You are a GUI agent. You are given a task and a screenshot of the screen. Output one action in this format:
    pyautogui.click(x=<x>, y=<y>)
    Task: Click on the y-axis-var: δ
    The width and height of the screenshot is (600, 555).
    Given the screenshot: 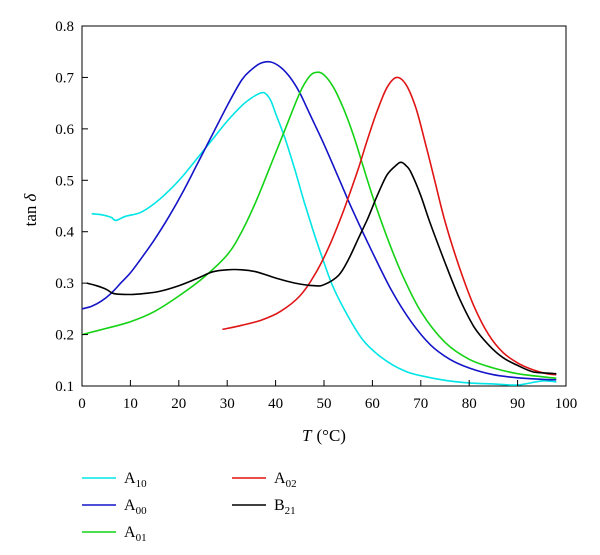 What is the action you would take?
    pyautogui.click(x=30, y=197)
    